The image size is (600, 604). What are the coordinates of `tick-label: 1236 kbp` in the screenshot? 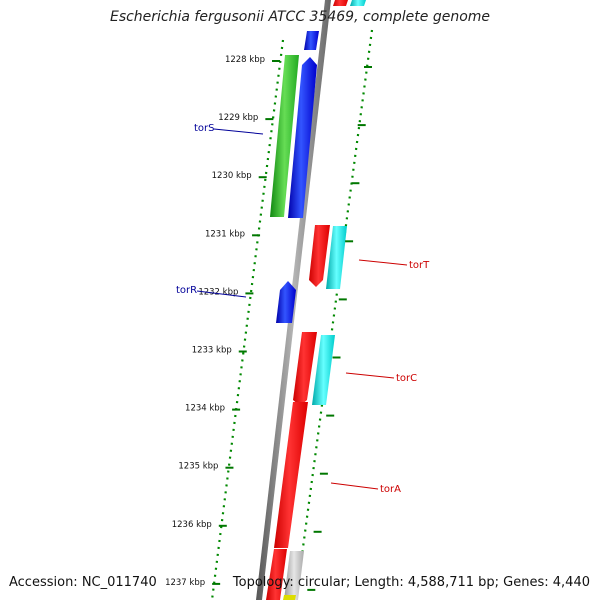 It's located at (192, 525).